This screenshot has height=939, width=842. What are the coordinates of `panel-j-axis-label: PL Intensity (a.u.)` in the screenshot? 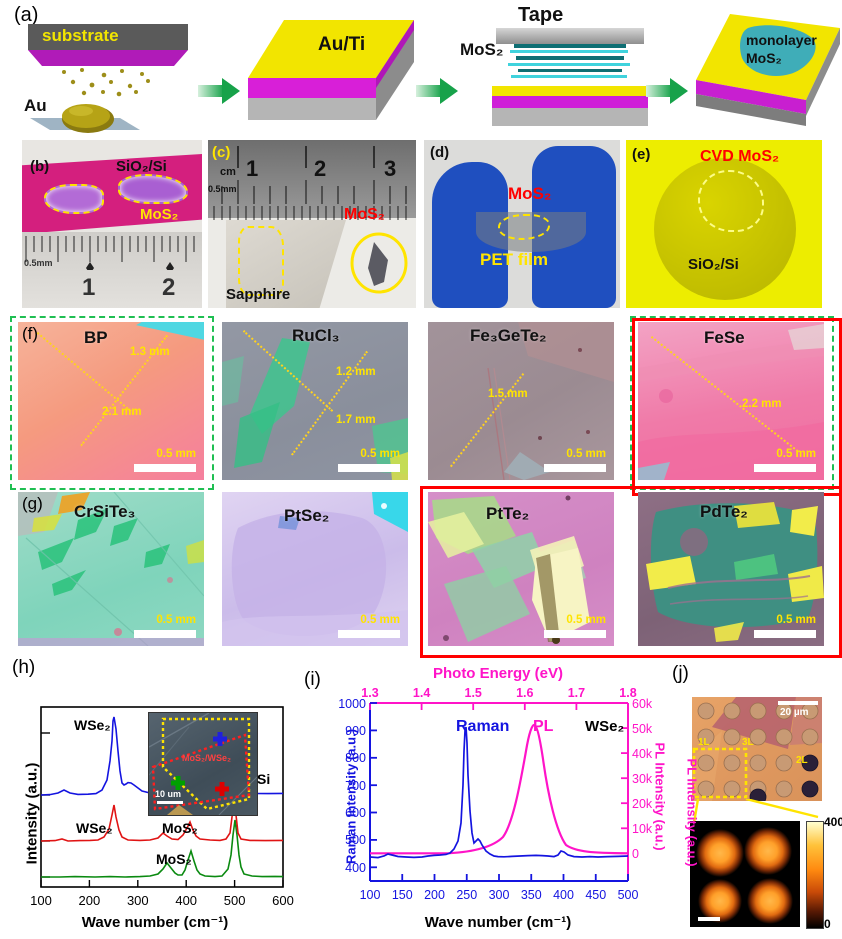 It's located at (692, 812).